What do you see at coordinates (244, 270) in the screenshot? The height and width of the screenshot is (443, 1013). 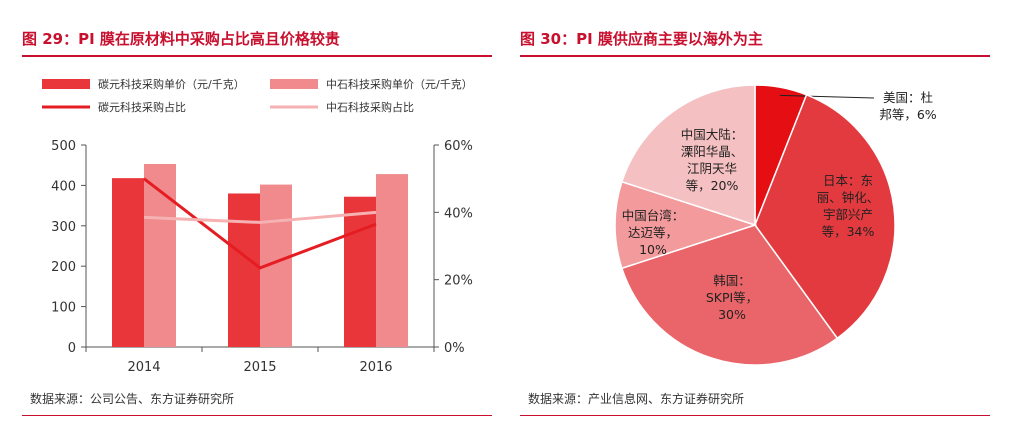 I see `tan-bar-2015` at bounding box center [244, 270].